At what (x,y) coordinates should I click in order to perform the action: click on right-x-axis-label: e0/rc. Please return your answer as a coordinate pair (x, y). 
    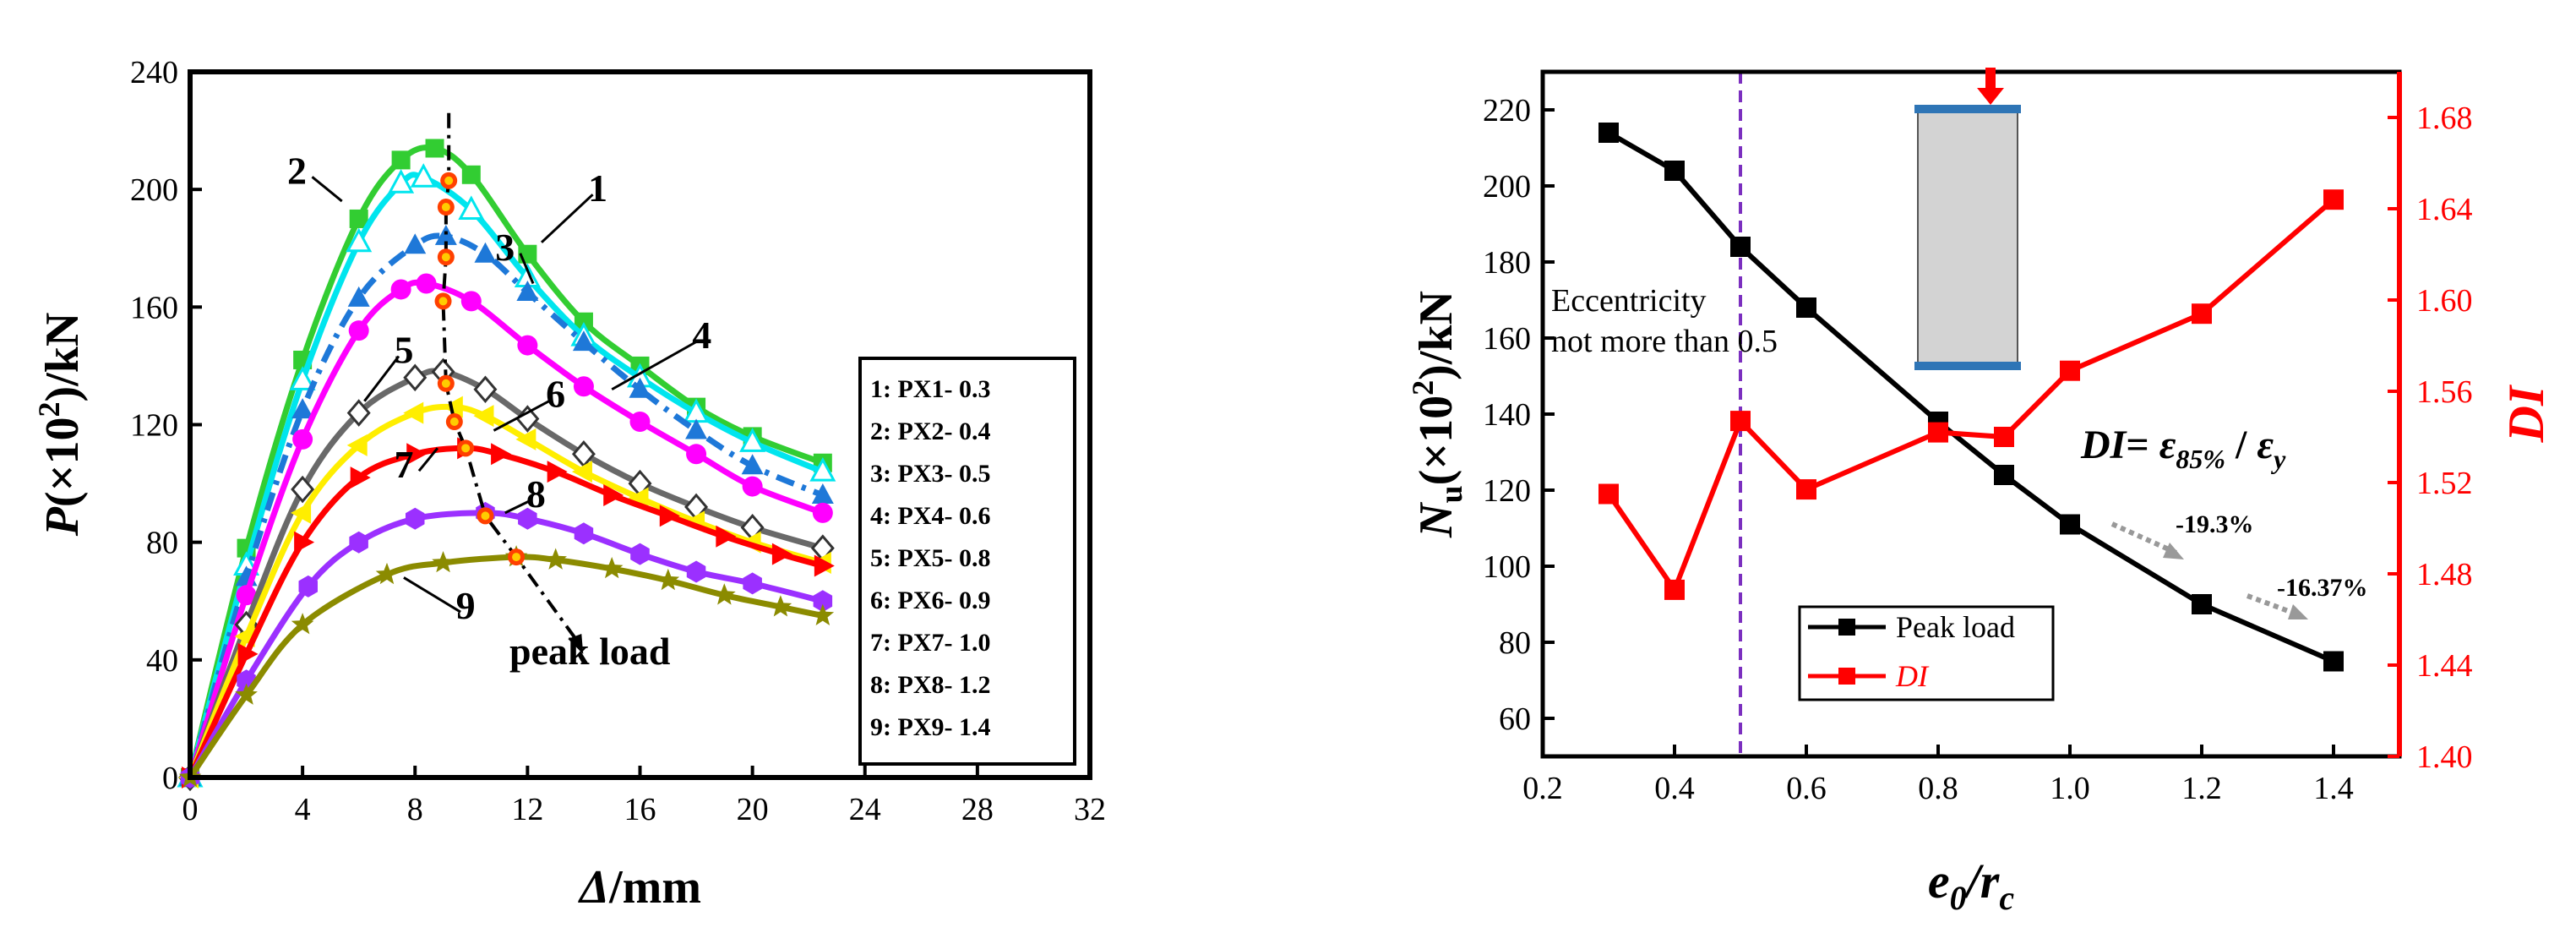
    Looking at the image, I should click on (1971, 885).